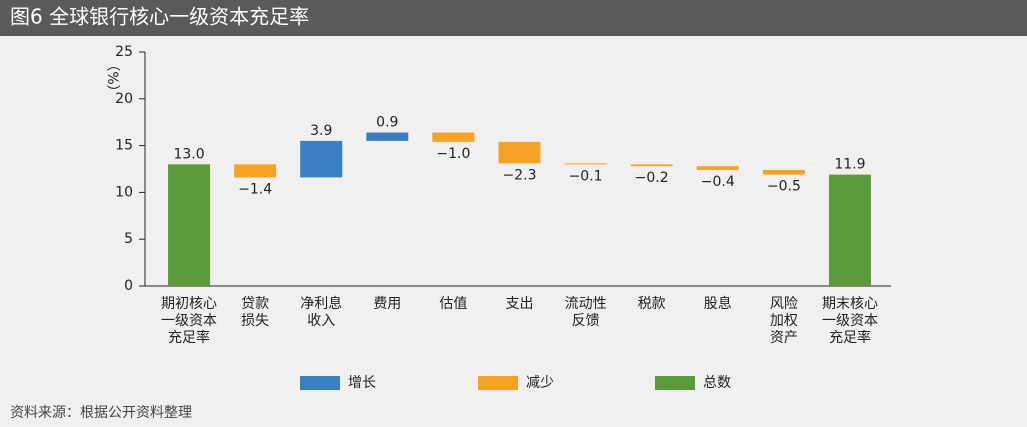  I want to click on value-label: −1.4, so click(255, 189).